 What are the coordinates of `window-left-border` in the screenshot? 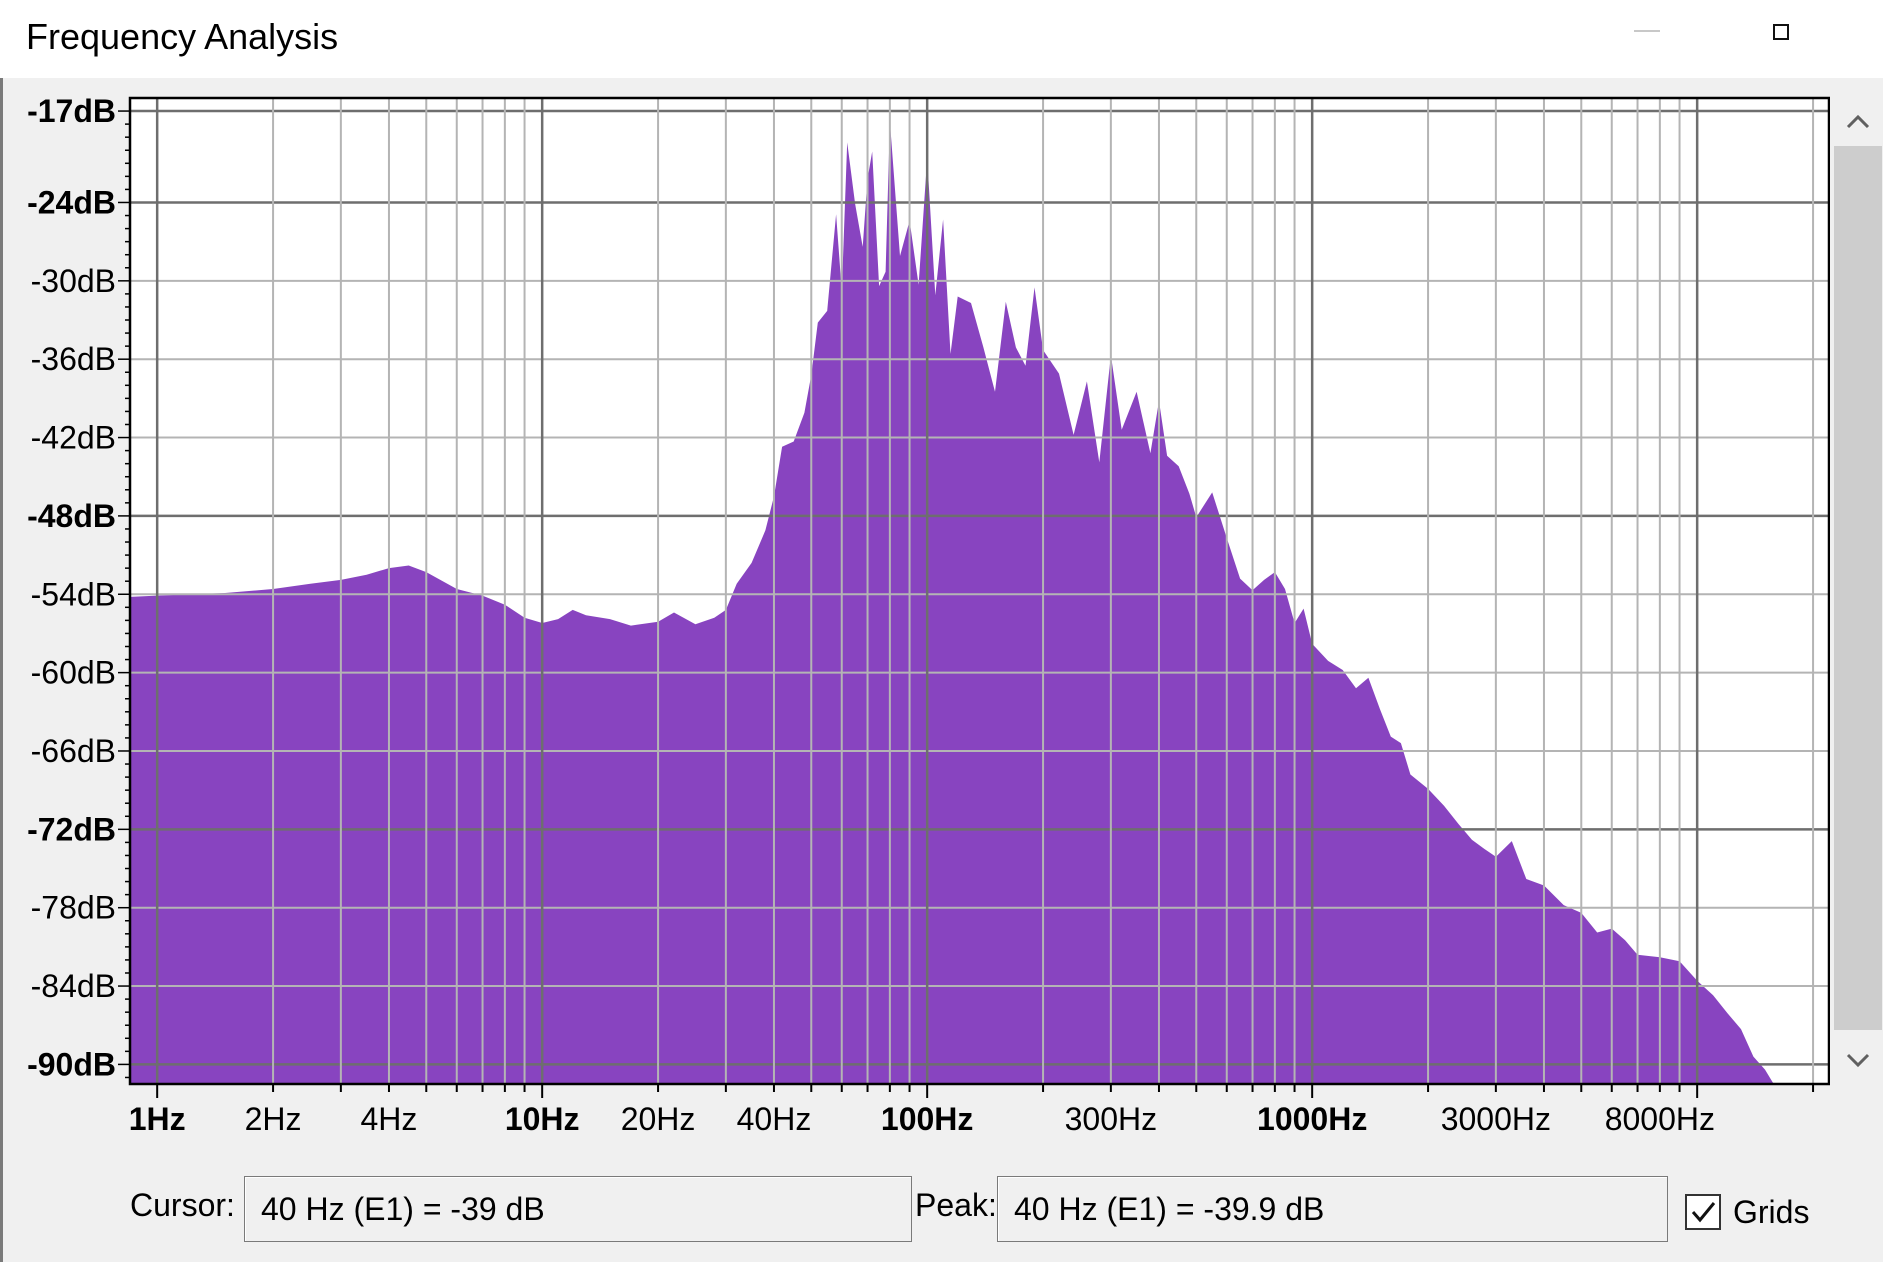 It's located at (1, 670).